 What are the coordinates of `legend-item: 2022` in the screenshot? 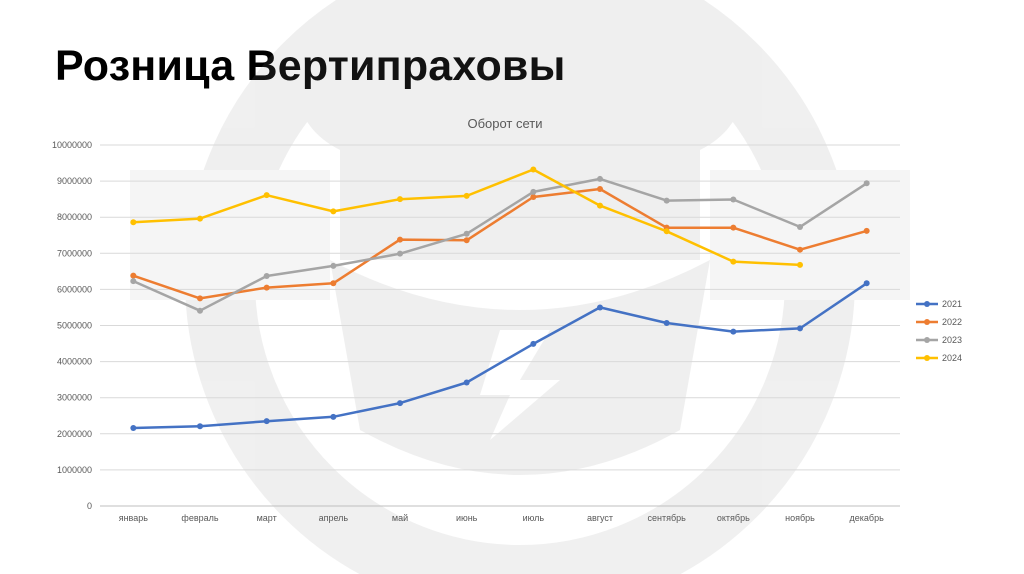 It's located at (939, 322).